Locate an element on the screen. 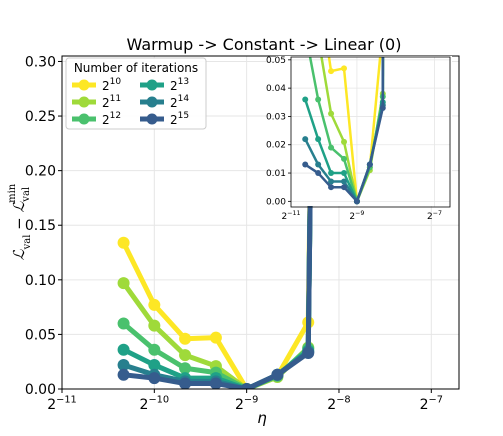 This screenshot has width=503, height=436. legend-label: 214 is located at coordinates (179, 102).